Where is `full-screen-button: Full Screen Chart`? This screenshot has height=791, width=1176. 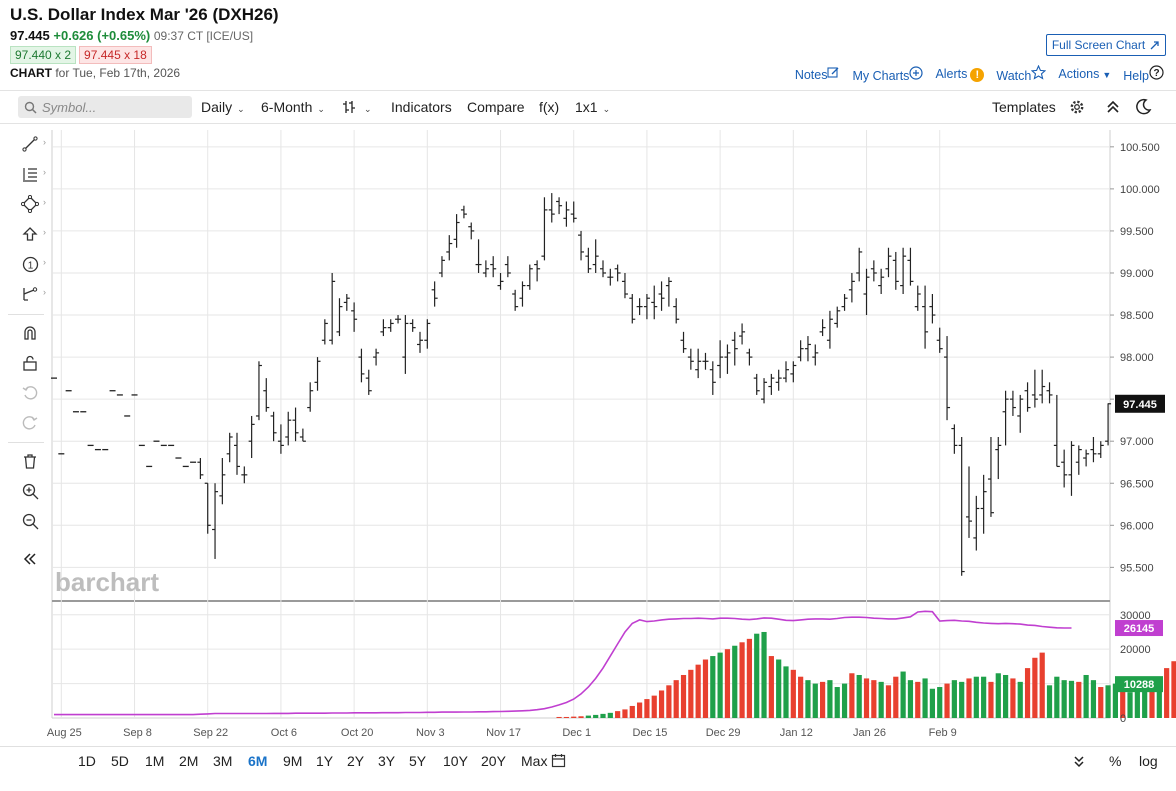
full-screen-button: Full Screen Chart is located at coordinates (1106, 45).